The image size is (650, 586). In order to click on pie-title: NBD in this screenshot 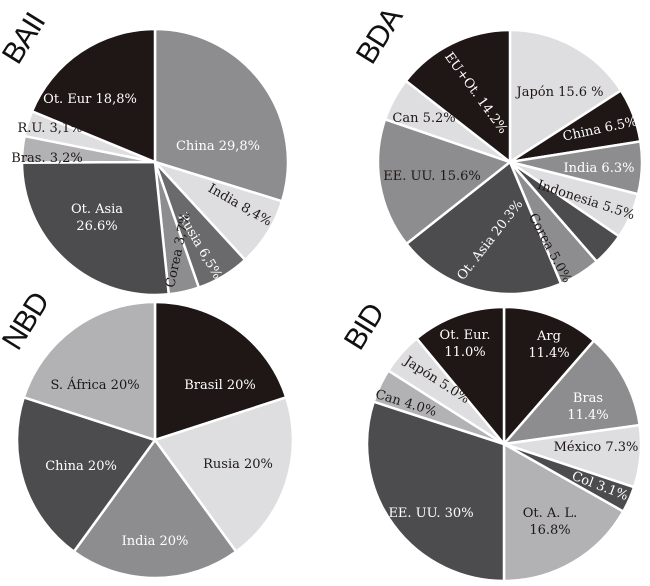, I will do `click(28, 321)`.